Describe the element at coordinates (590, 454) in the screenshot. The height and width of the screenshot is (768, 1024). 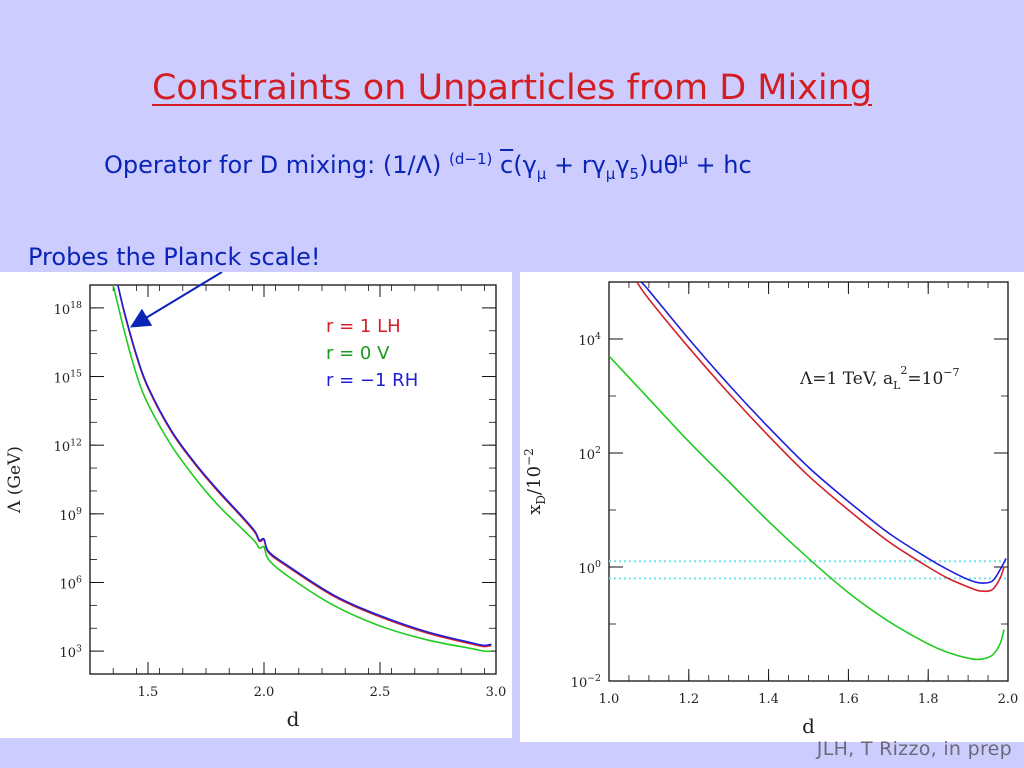
I see `y-tick-label: 10²` at that location.